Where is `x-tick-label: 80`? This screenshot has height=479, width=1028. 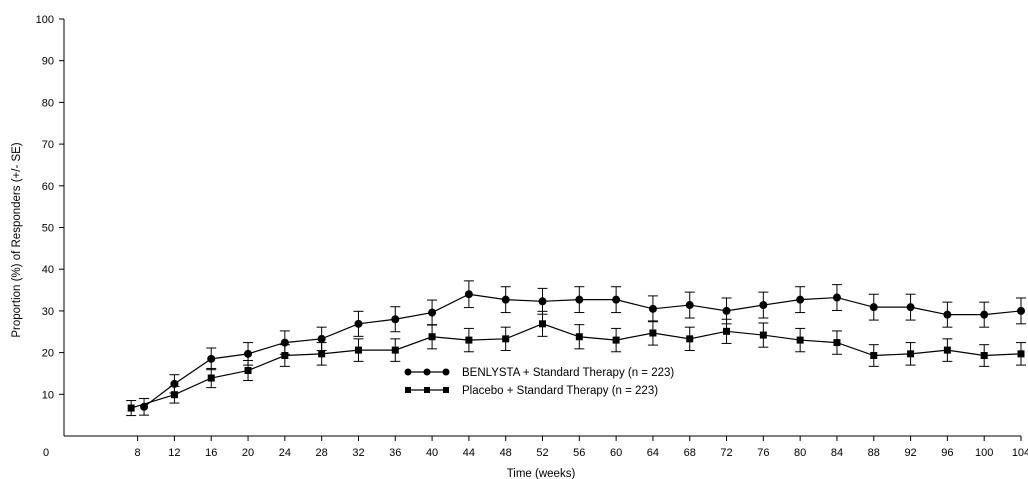
x-tick-label: 80 is located at coordinates (800, 453).